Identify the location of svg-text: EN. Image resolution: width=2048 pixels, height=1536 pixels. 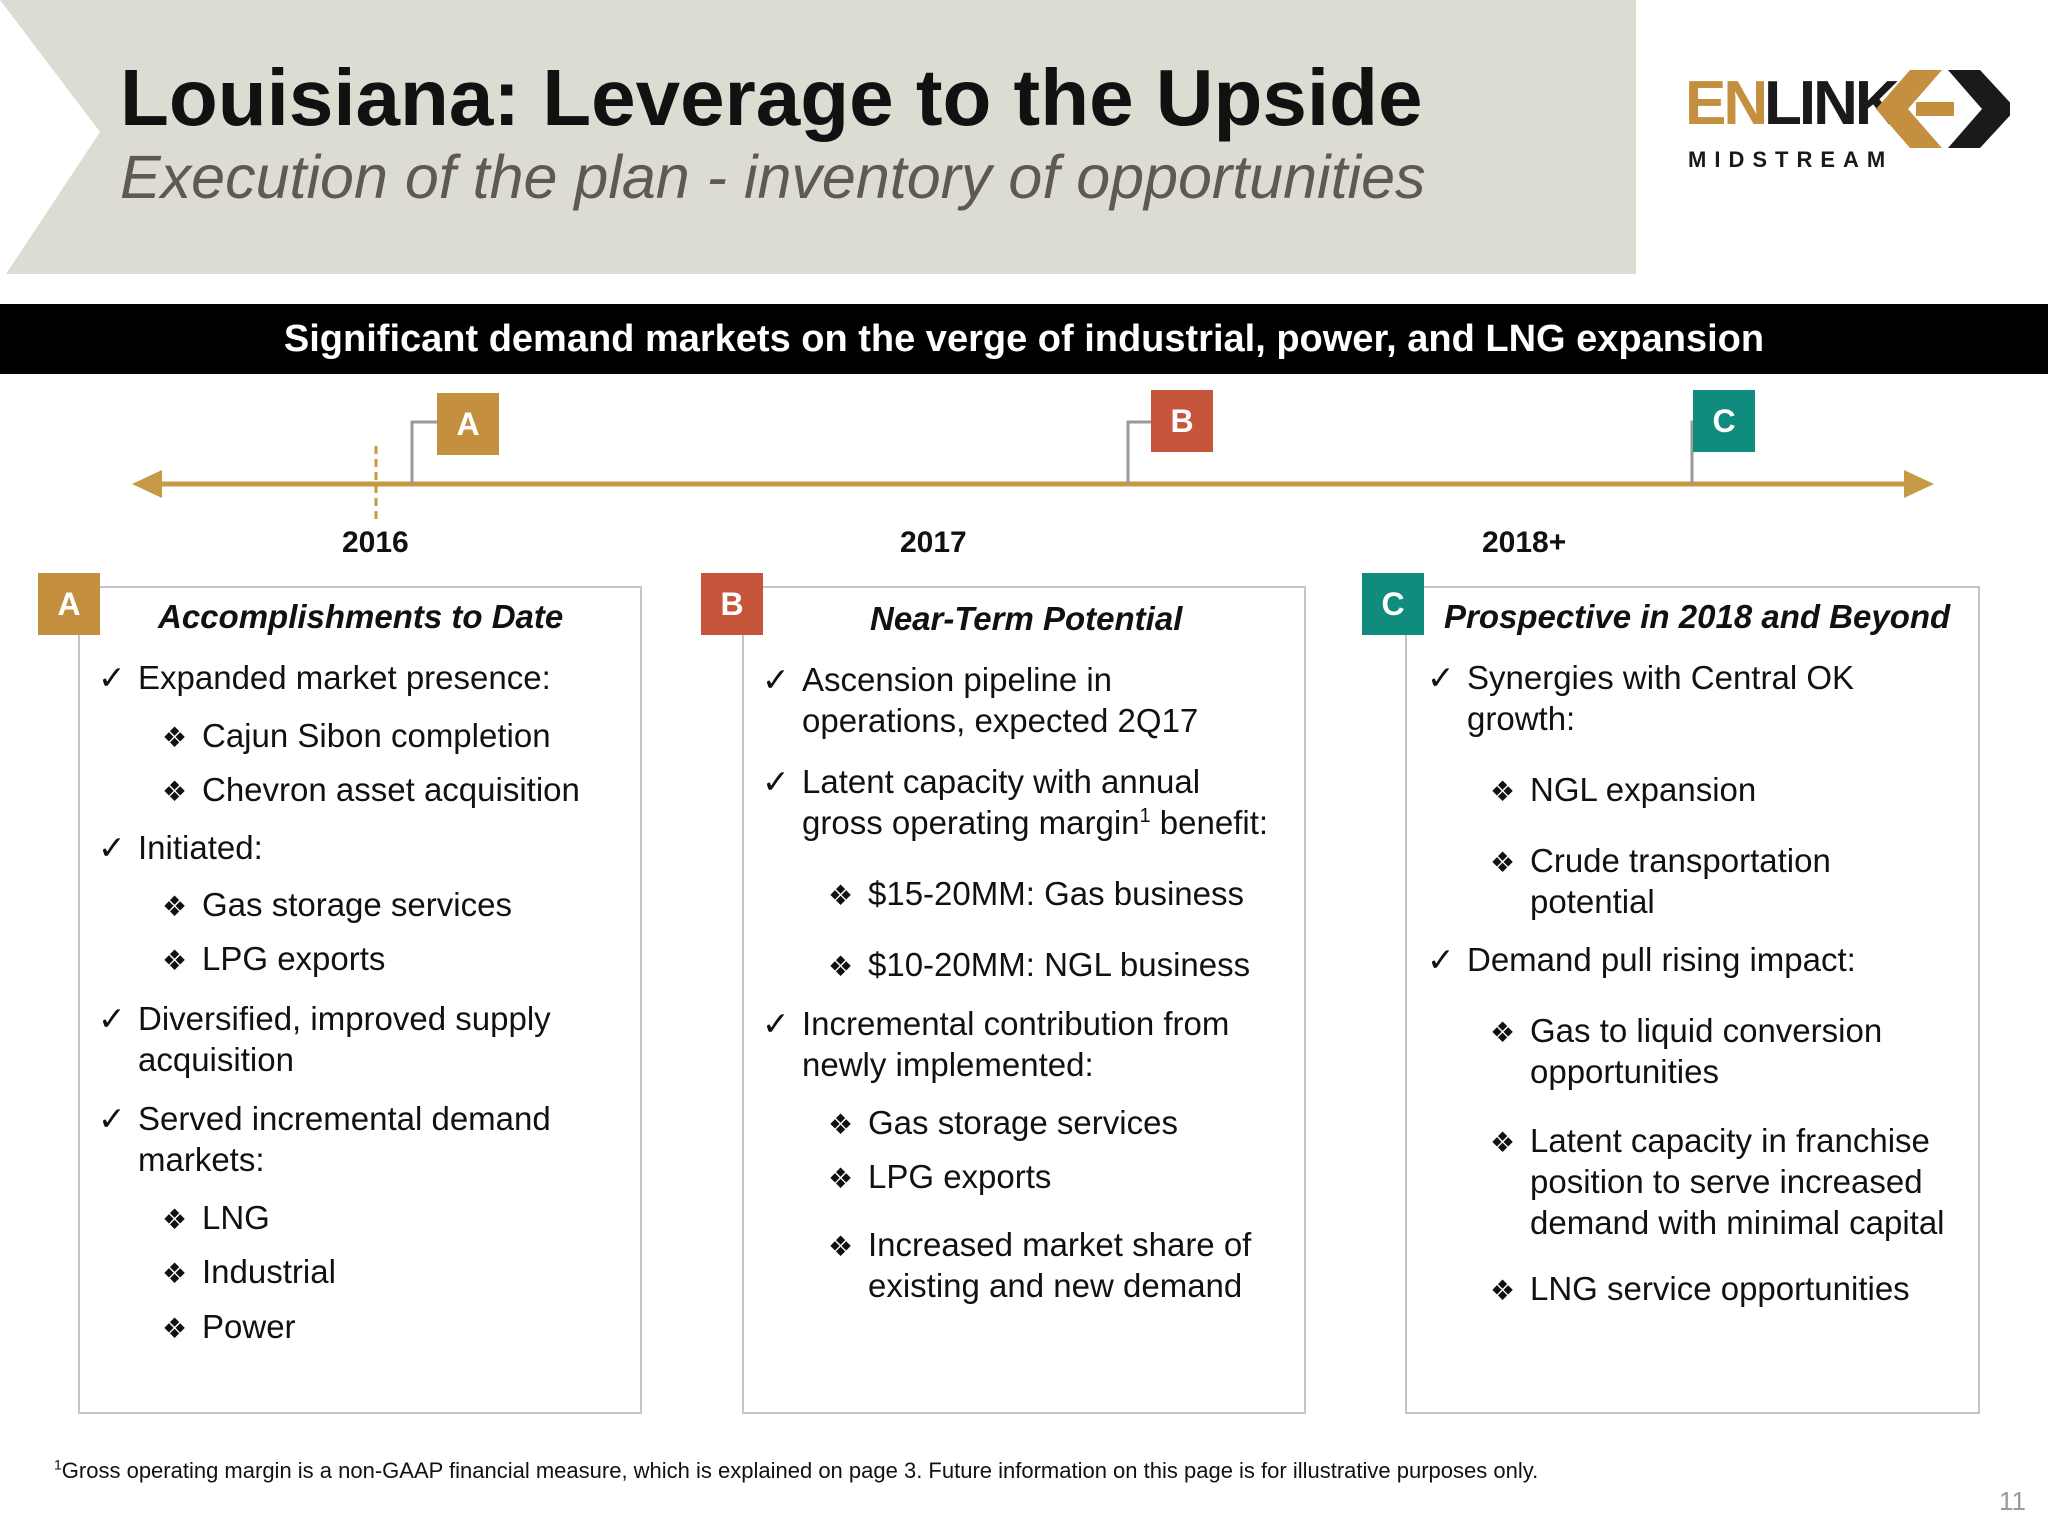
(1725, 103).